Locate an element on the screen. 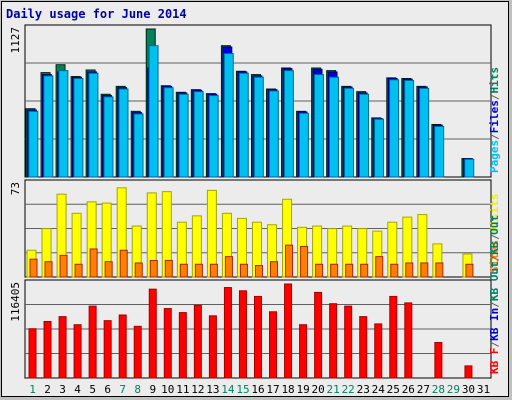 The height and width of the screenshot is (400, 512). x-tick-label: 4 is located at coordinates (77, 389).